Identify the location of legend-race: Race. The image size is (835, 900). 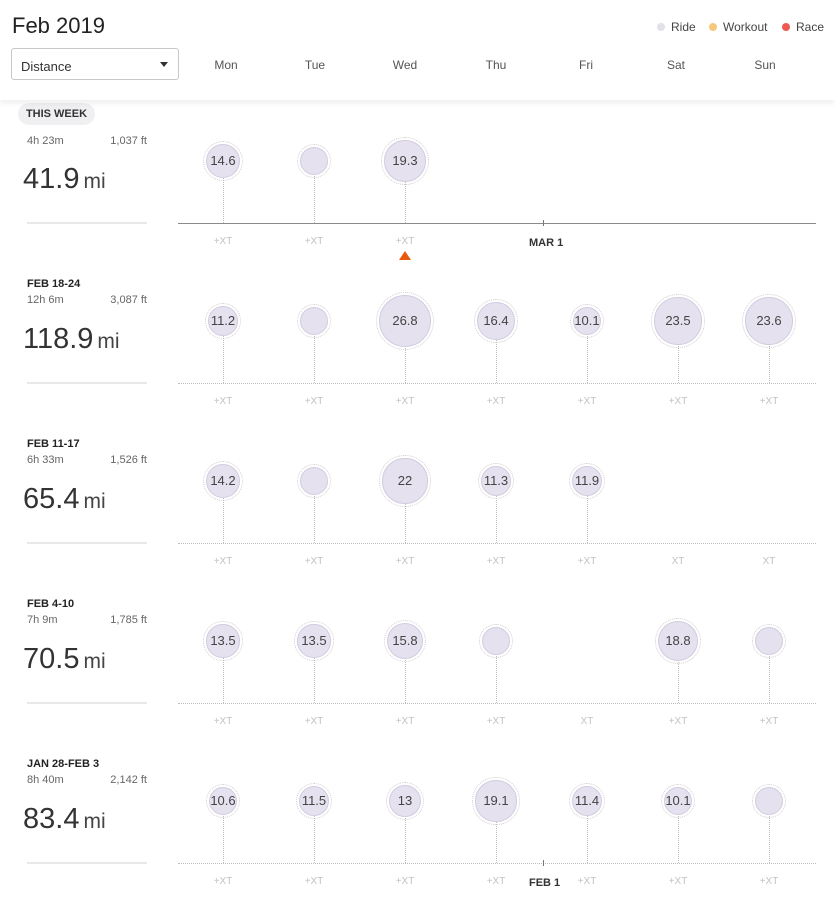
(803, 27).